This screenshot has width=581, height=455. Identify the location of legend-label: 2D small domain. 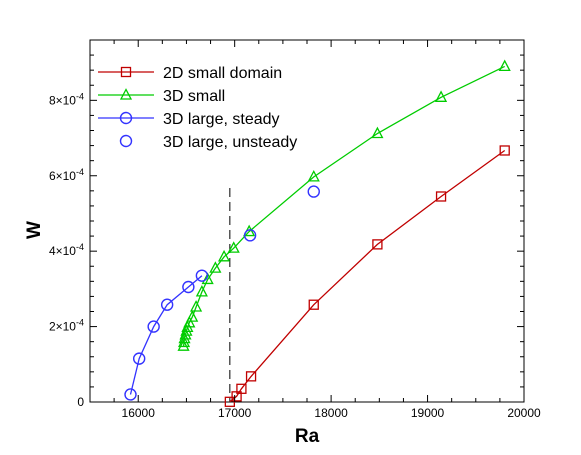
(222, 73).